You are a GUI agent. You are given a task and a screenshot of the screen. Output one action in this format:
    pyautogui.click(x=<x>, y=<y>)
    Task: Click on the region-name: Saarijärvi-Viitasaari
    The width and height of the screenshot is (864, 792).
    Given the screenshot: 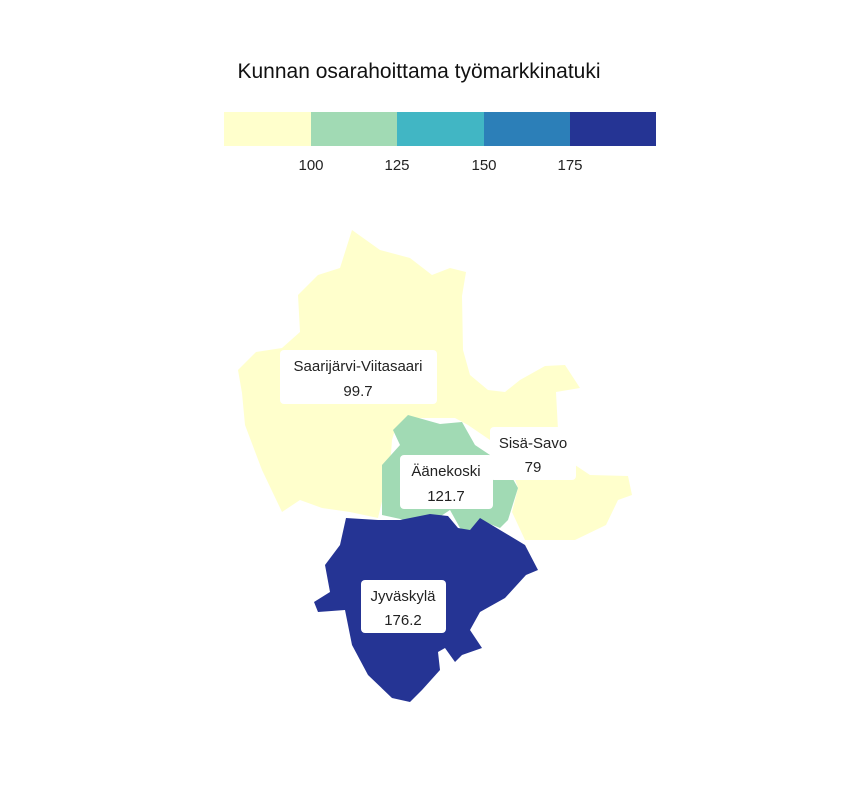 What is the action you would take?
    pyautogui.click(x=358, y=366)
    